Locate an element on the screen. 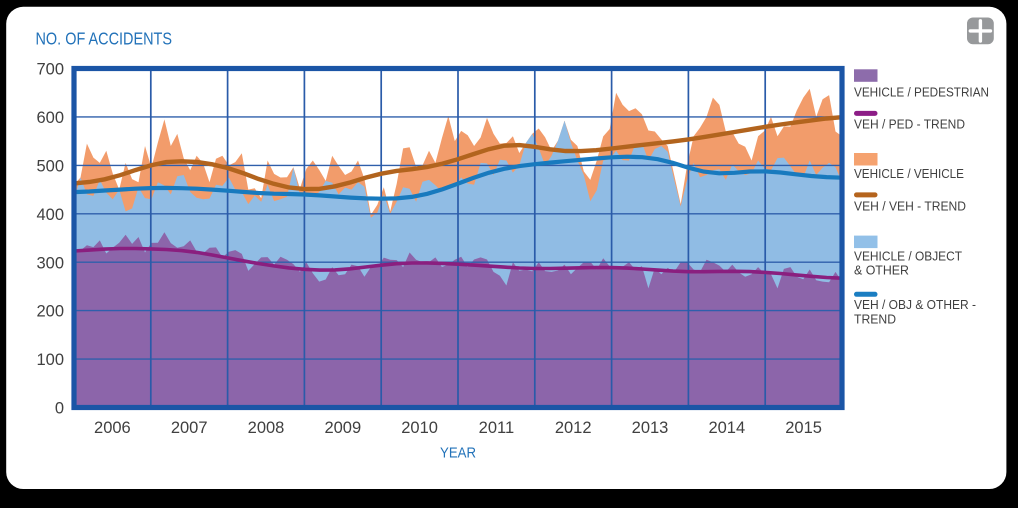 The width and height of the screenshot is (1018, 508). svg-text: 300 is located at coordinates (50, 263).